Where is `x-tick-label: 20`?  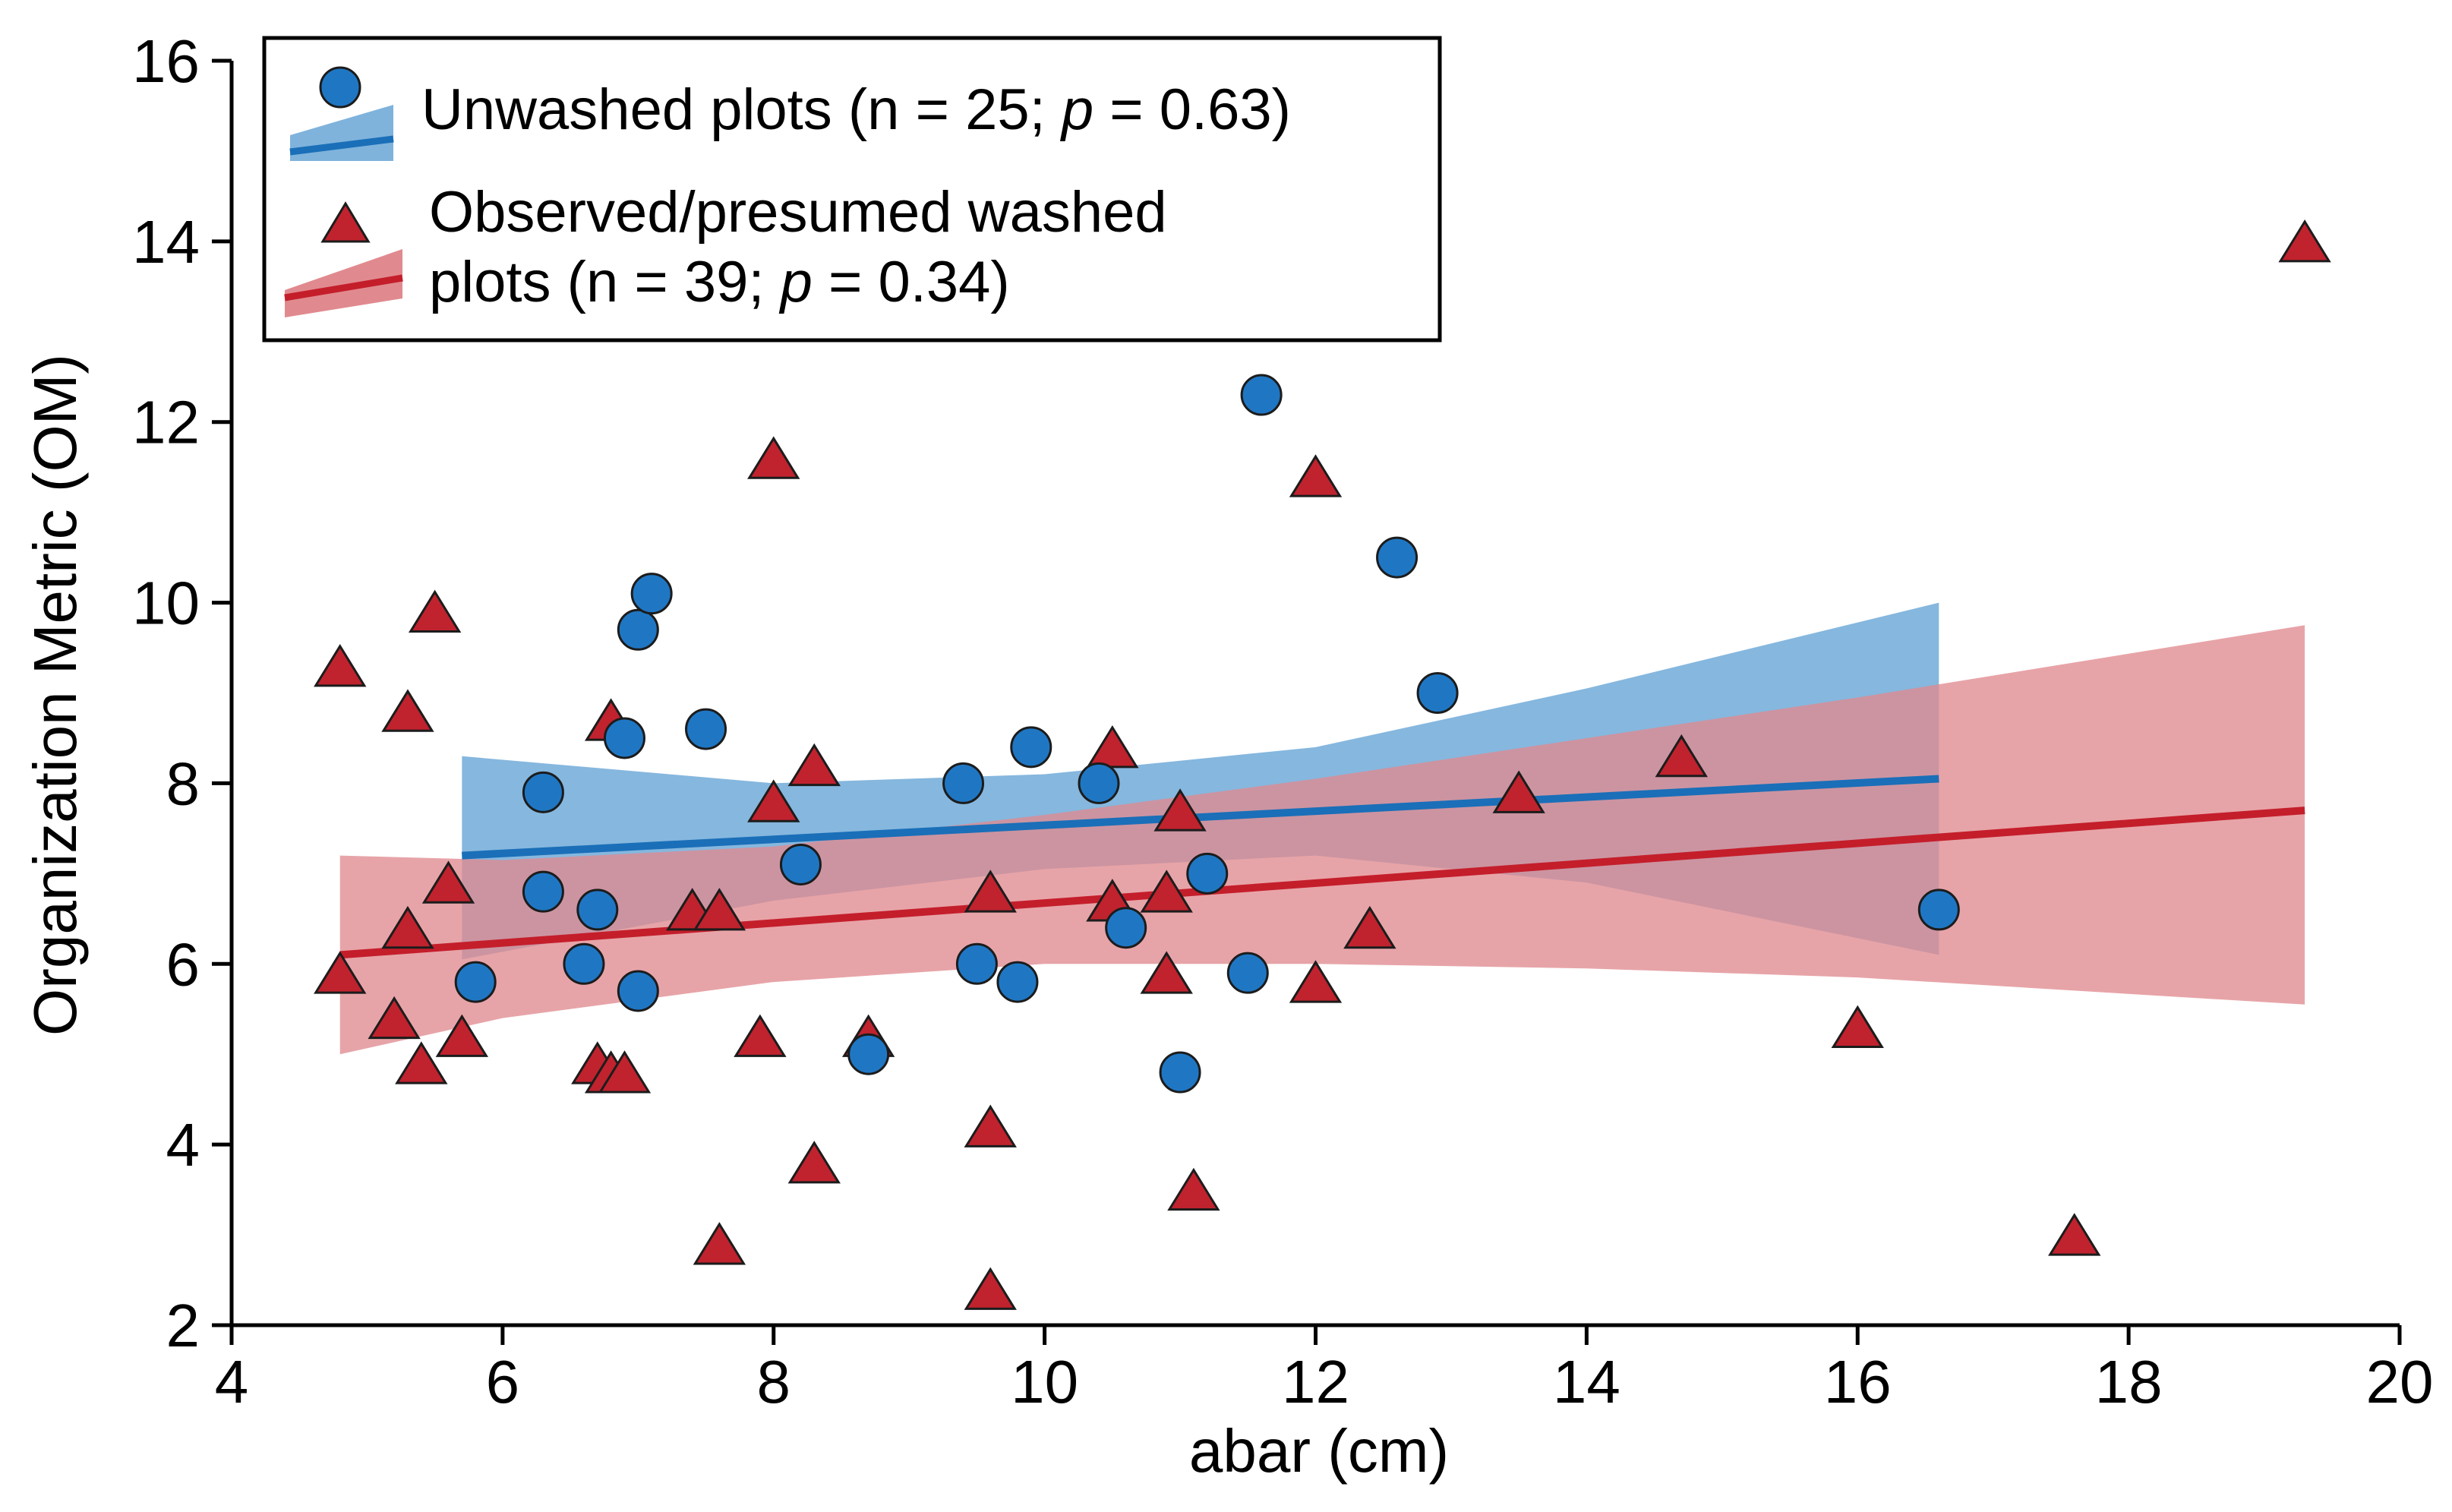 x-tick-label: 20 is located at coordinates (2400, 1382).